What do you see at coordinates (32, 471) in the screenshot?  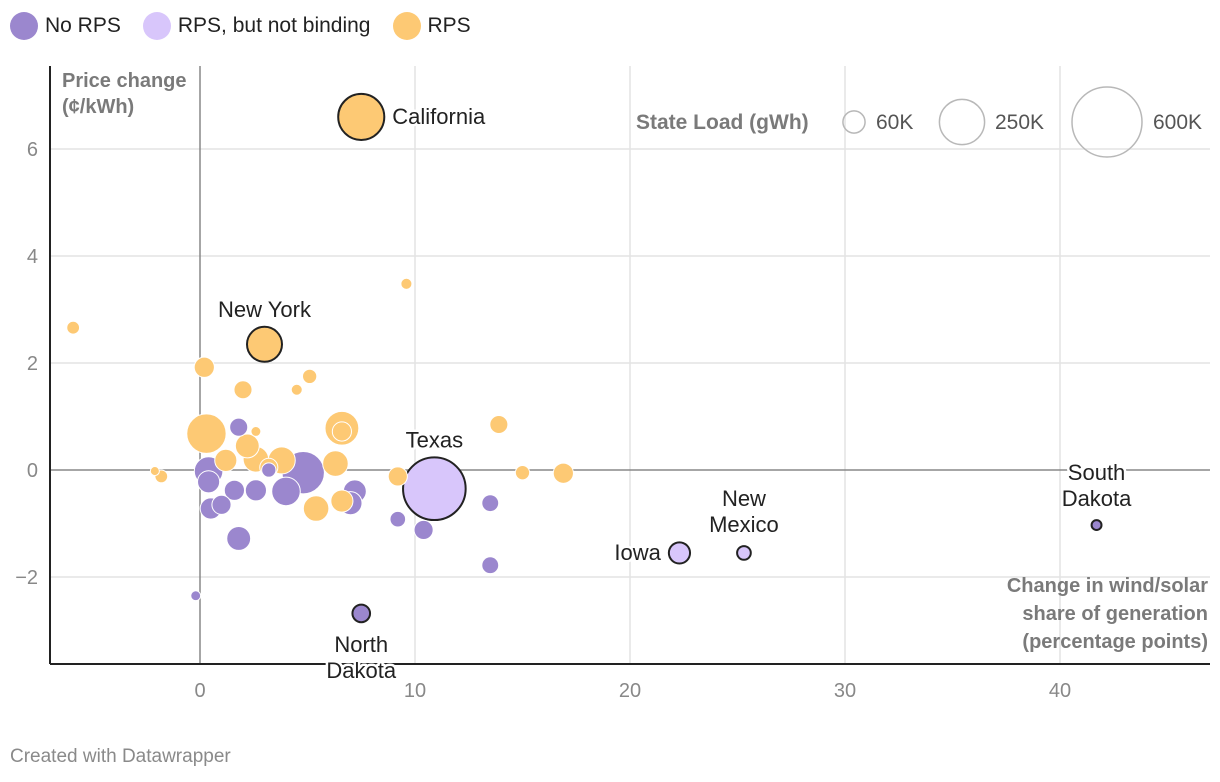 I see `y-tick-label: 0` at bounding box center [32, 471].